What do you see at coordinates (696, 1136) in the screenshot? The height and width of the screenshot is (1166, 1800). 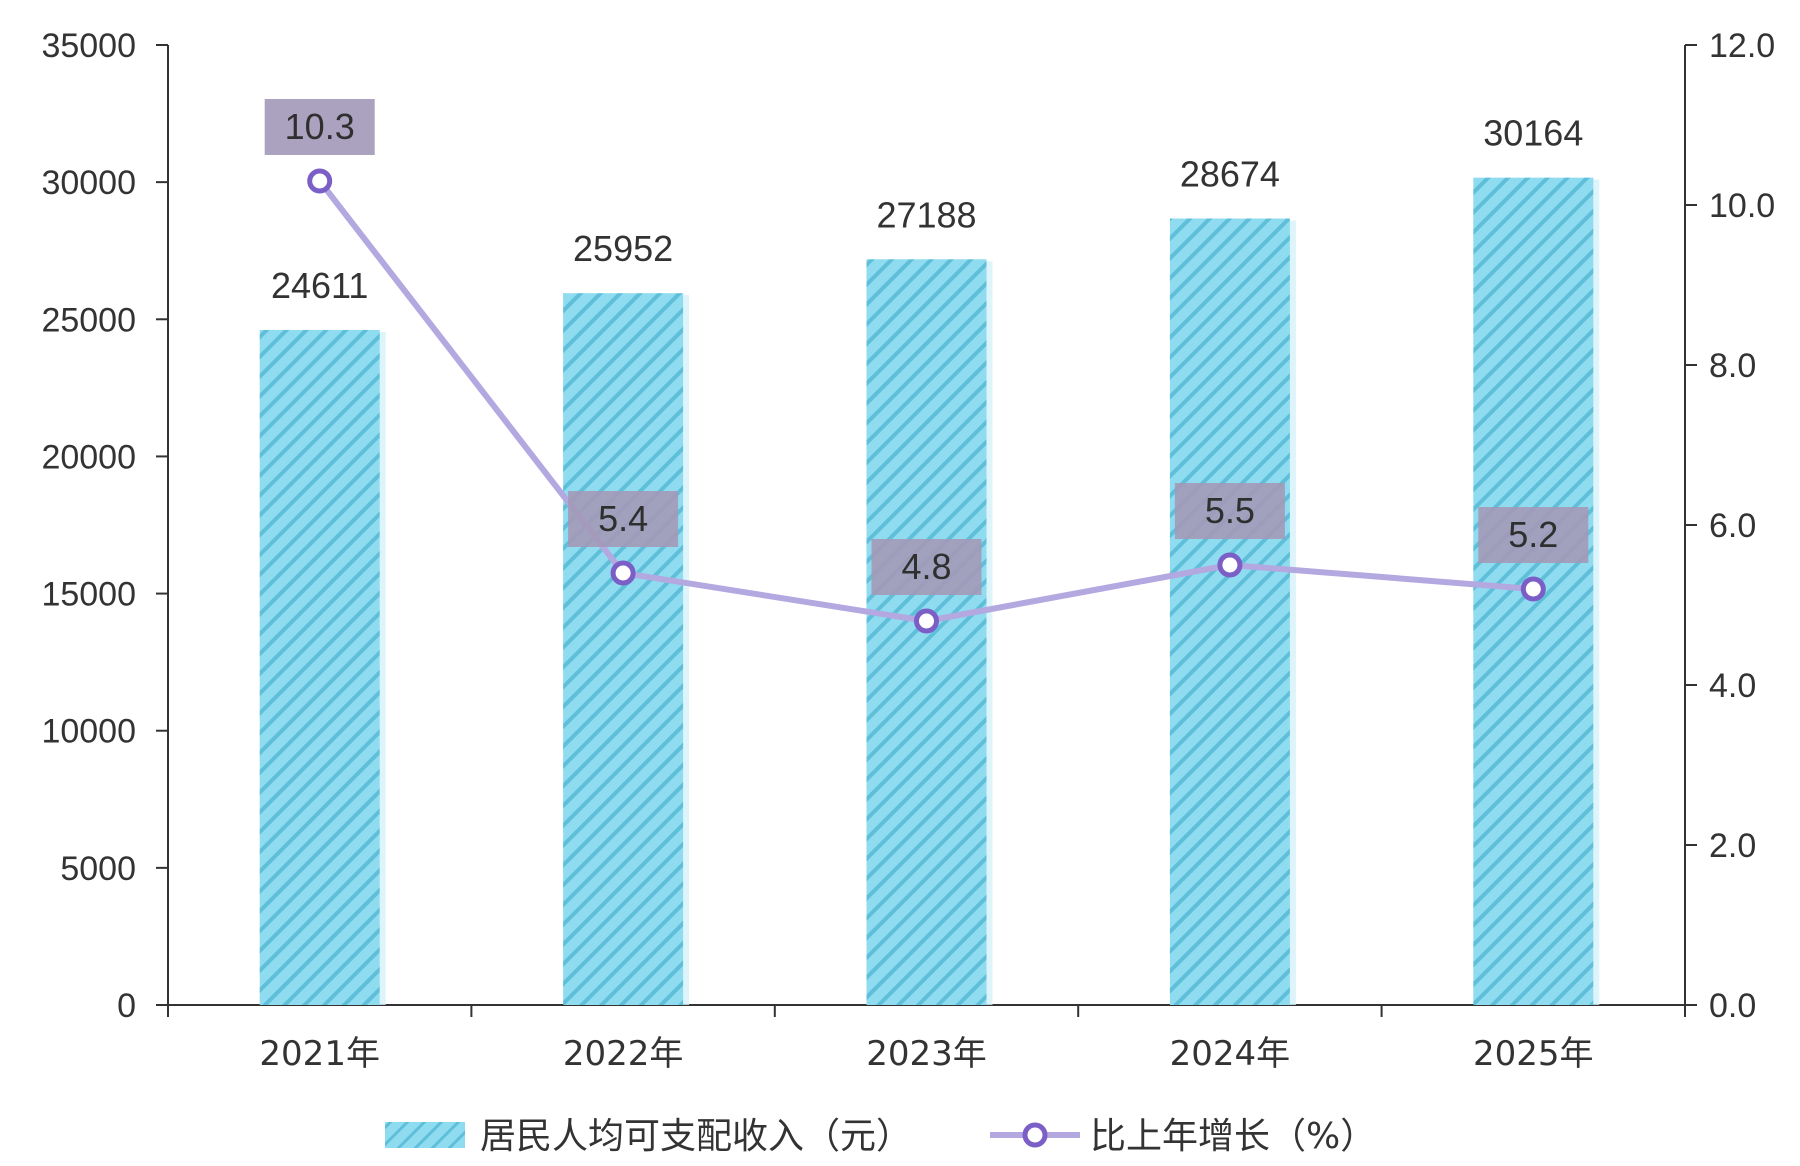 I see `legend-bar-label: 居民人均可支配收入（元）` at bounding box center [696, 1136].